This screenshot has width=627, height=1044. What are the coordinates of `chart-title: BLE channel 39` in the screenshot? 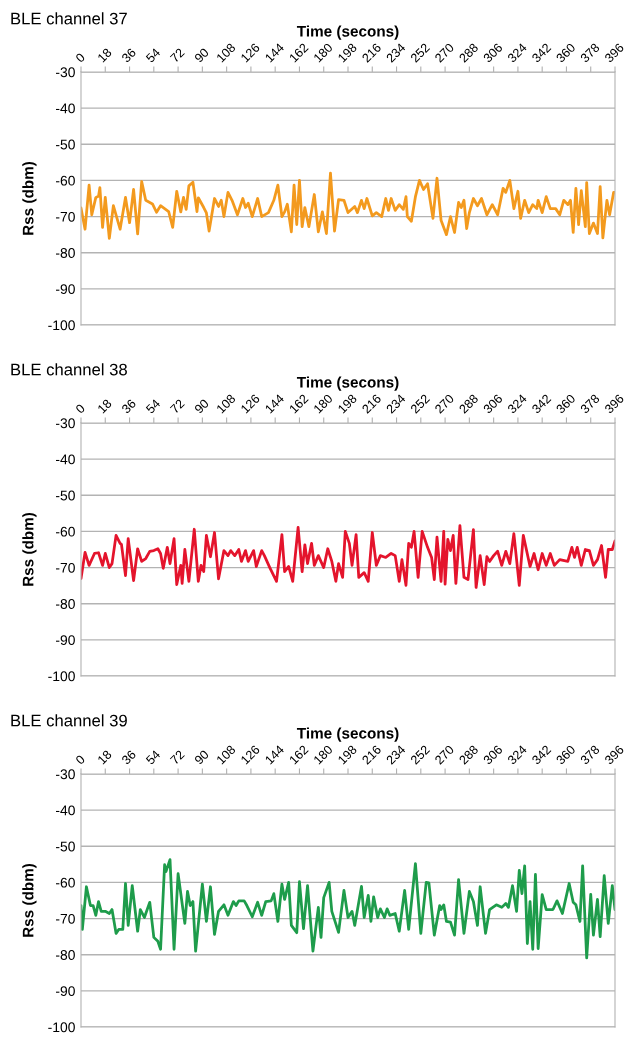 It's located at (69, 720).